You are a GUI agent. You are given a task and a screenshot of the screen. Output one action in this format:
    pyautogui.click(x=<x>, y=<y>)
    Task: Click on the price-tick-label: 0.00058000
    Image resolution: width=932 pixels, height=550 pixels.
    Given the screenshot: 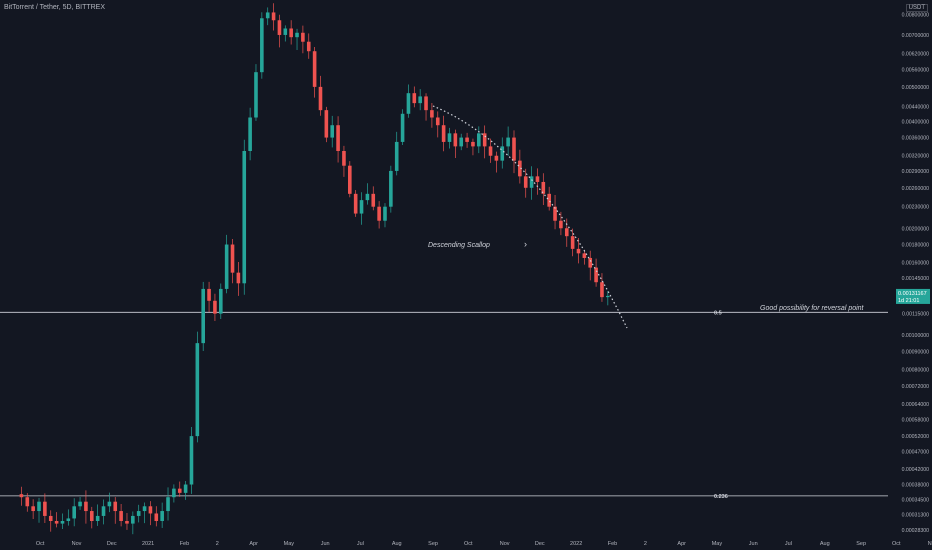 What is the action you would take?
    pyautogui.click(x=916, y=420)
    